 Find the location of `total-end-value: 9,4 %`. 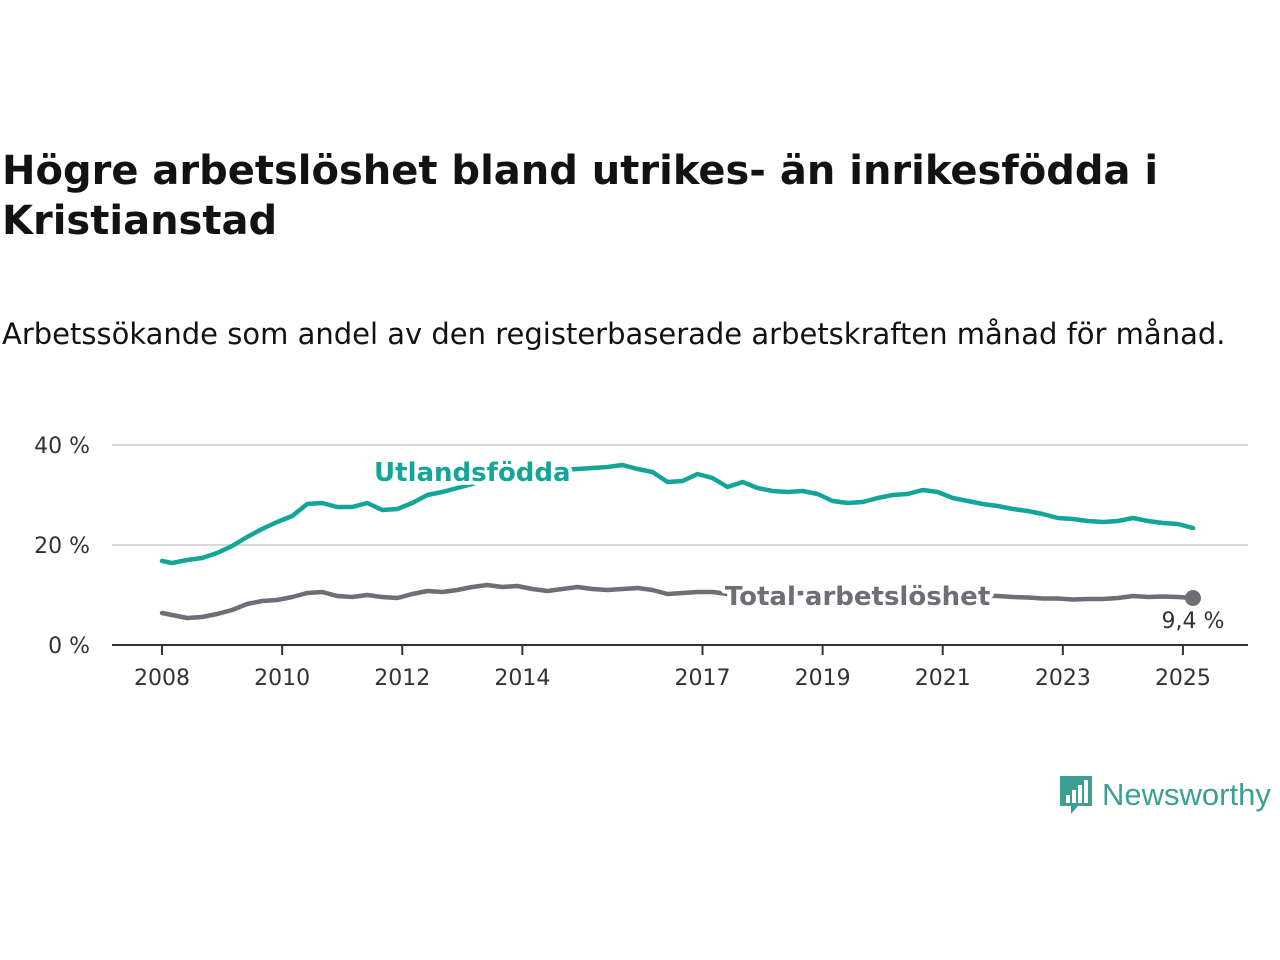

total-end-value: 9,4 % is located at coordinates (1193, 621).